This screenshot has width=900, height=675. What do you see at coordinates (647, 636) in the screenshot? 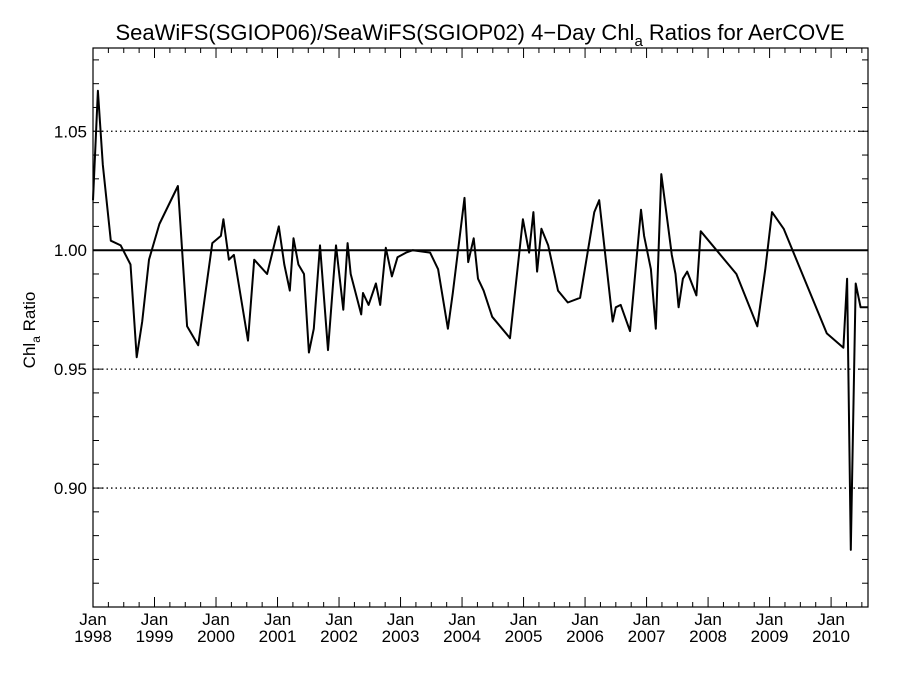
I see `xtick-label-year: 2007` at bounding box center [647, 636].